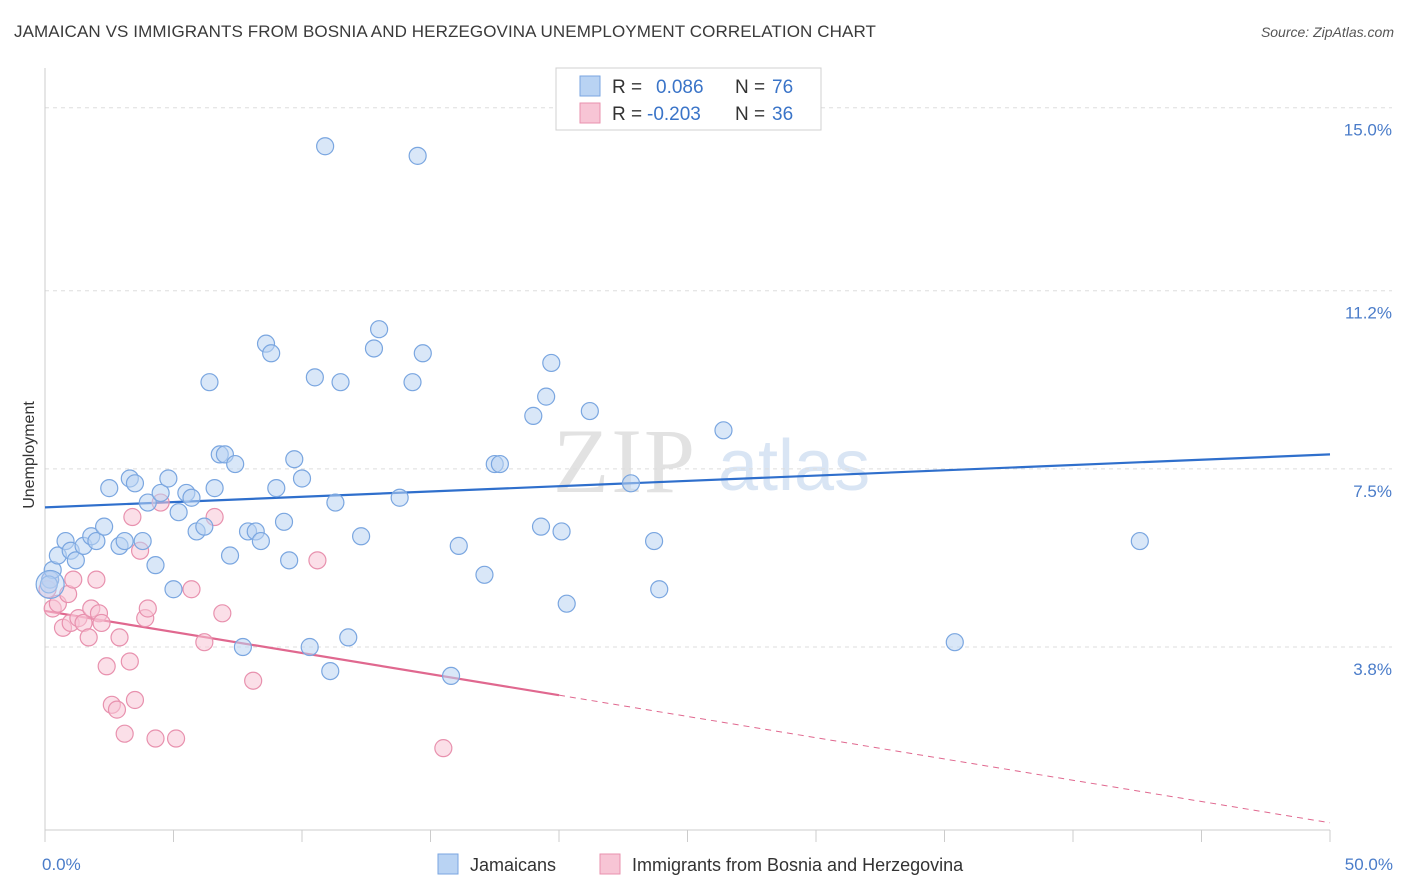  I want to click on legend-r-value-1: 0.086, so click(680, 87).